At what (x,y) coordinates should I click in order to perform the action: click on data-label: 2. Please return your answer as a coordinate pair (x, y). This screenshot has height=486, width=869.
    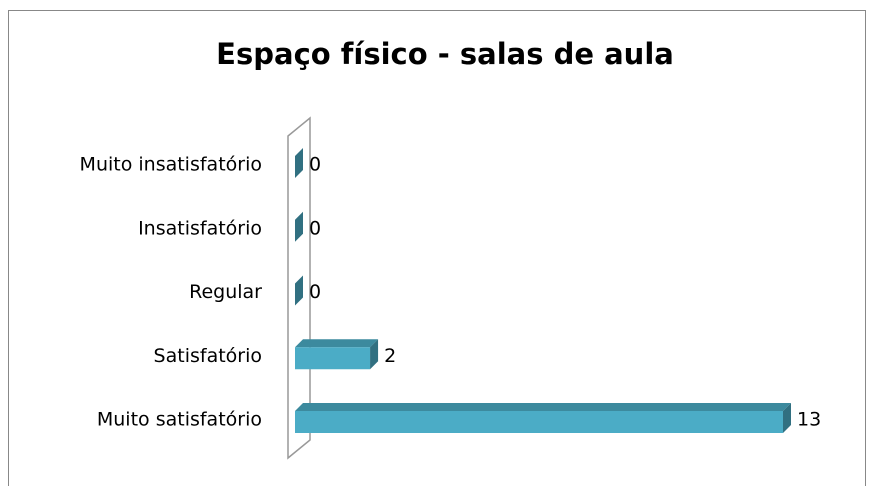
    Looking at the image, I should click on (390, 356).